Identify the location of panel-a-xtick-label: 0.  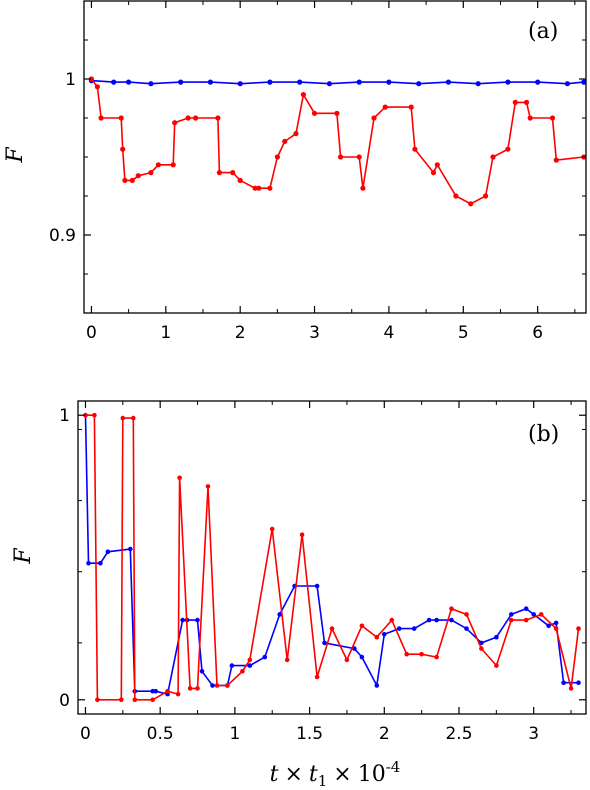
(91, 333).